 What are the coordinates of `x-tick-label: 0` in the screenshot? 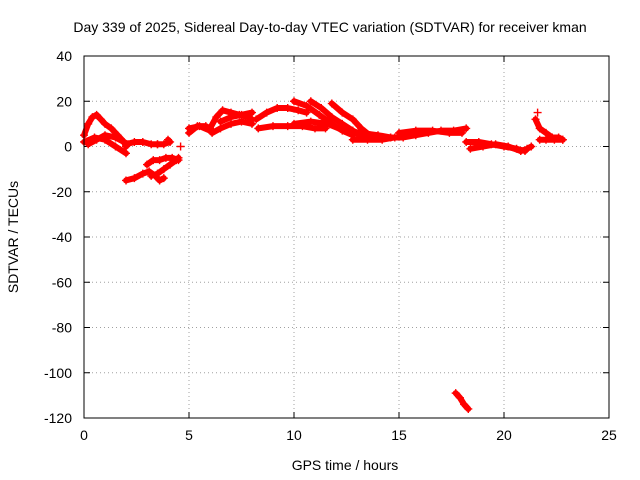 It's located at (84, 435).